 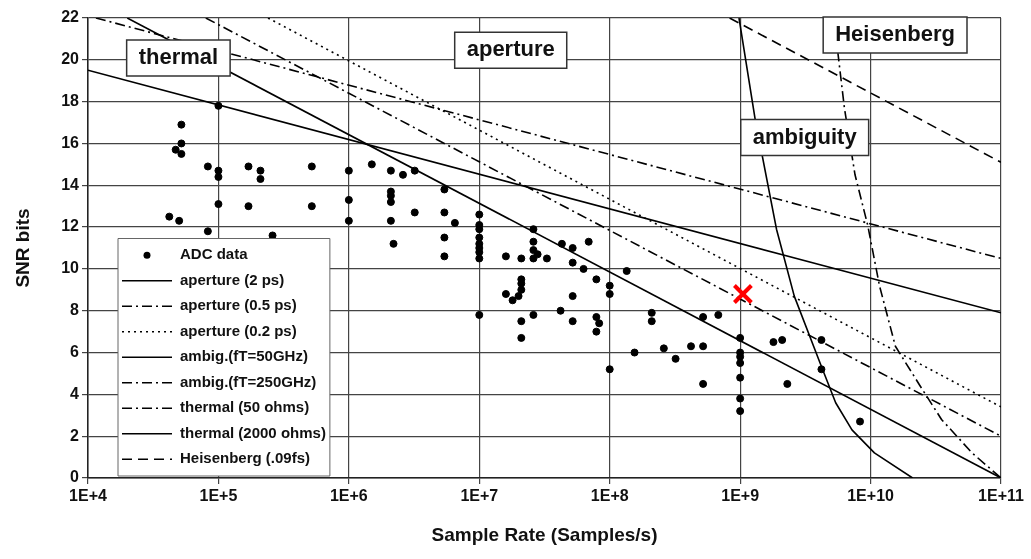 I want to click on legend-label: aperture (2 ps), so click(x=232, y=279).